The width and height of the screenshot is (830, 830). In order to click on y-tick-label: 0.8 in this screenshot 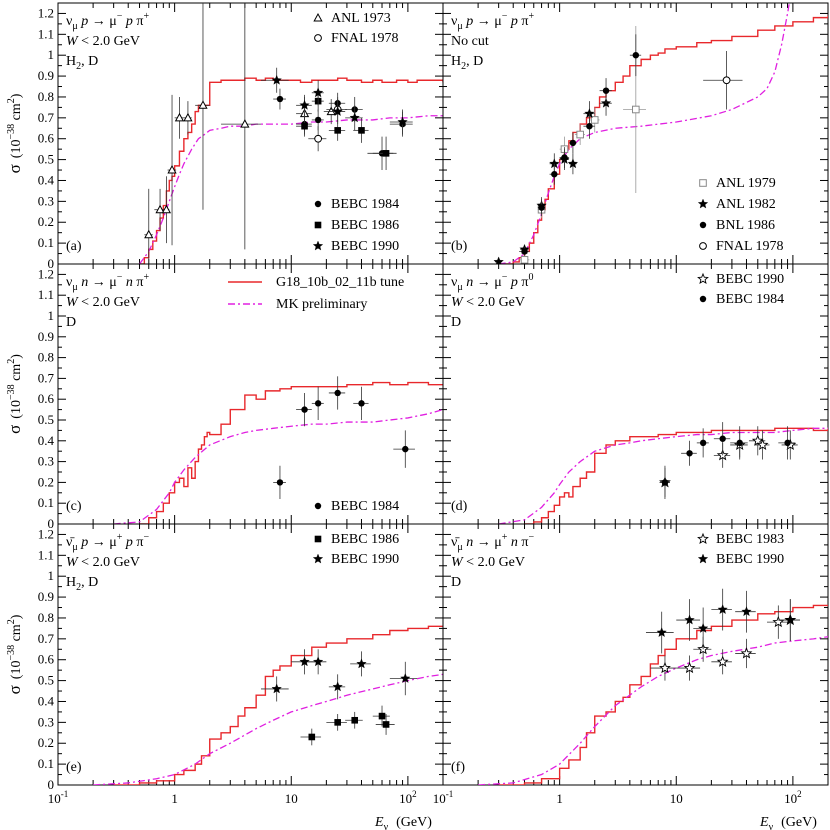, I will do `click(46, 357)`.